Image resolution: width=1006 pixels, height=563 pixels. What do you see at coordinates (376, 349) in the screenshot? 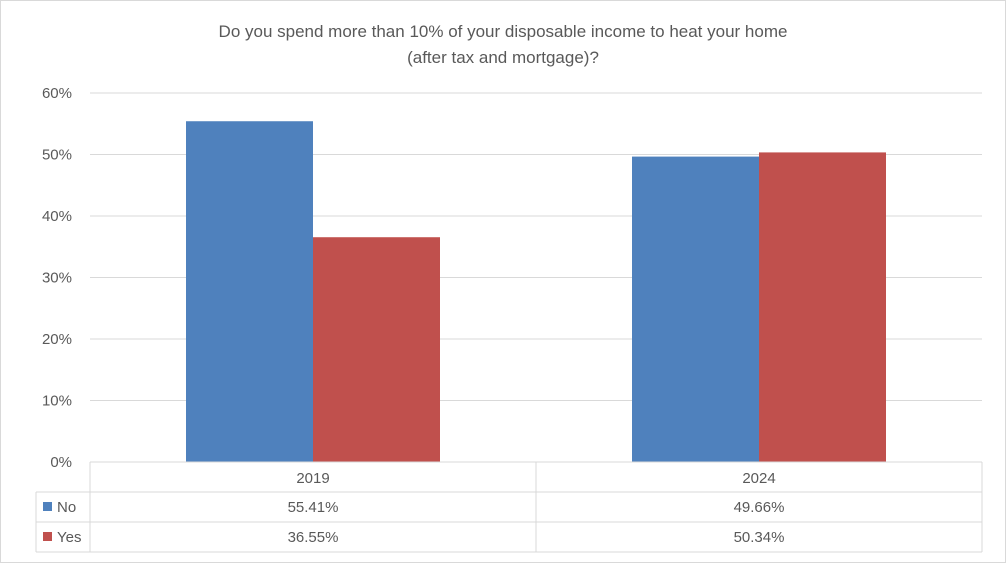
I see `bar-yes-2019` at bounding box center [376, 349].